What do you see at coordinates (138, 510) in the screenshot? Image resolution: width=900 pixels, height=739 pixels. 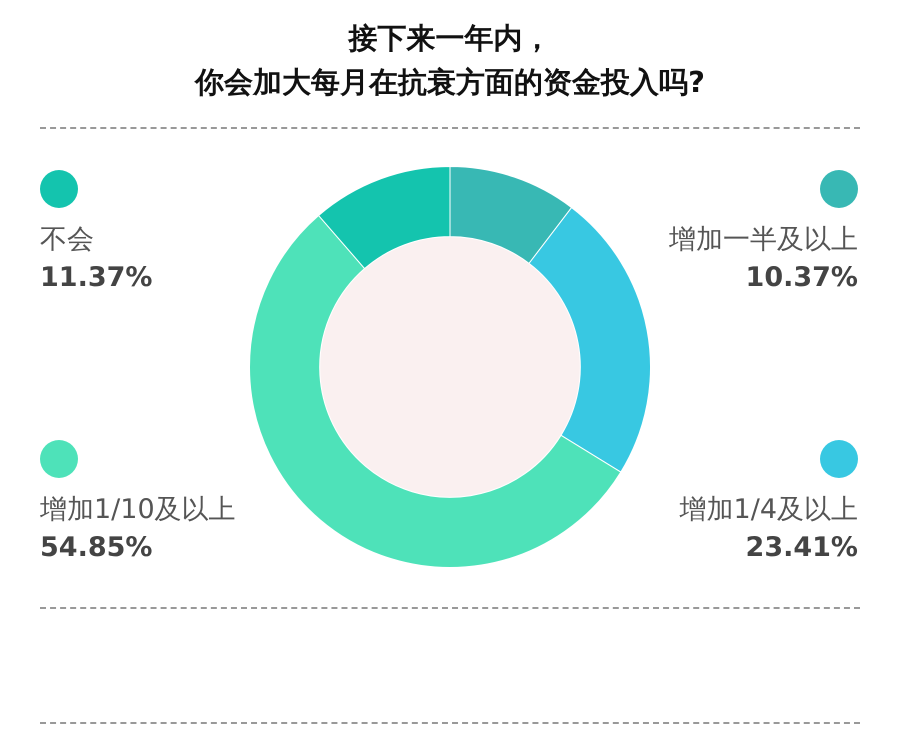 I see `legend-label: 增加1/10及以上` at bounding box center [138, 510].